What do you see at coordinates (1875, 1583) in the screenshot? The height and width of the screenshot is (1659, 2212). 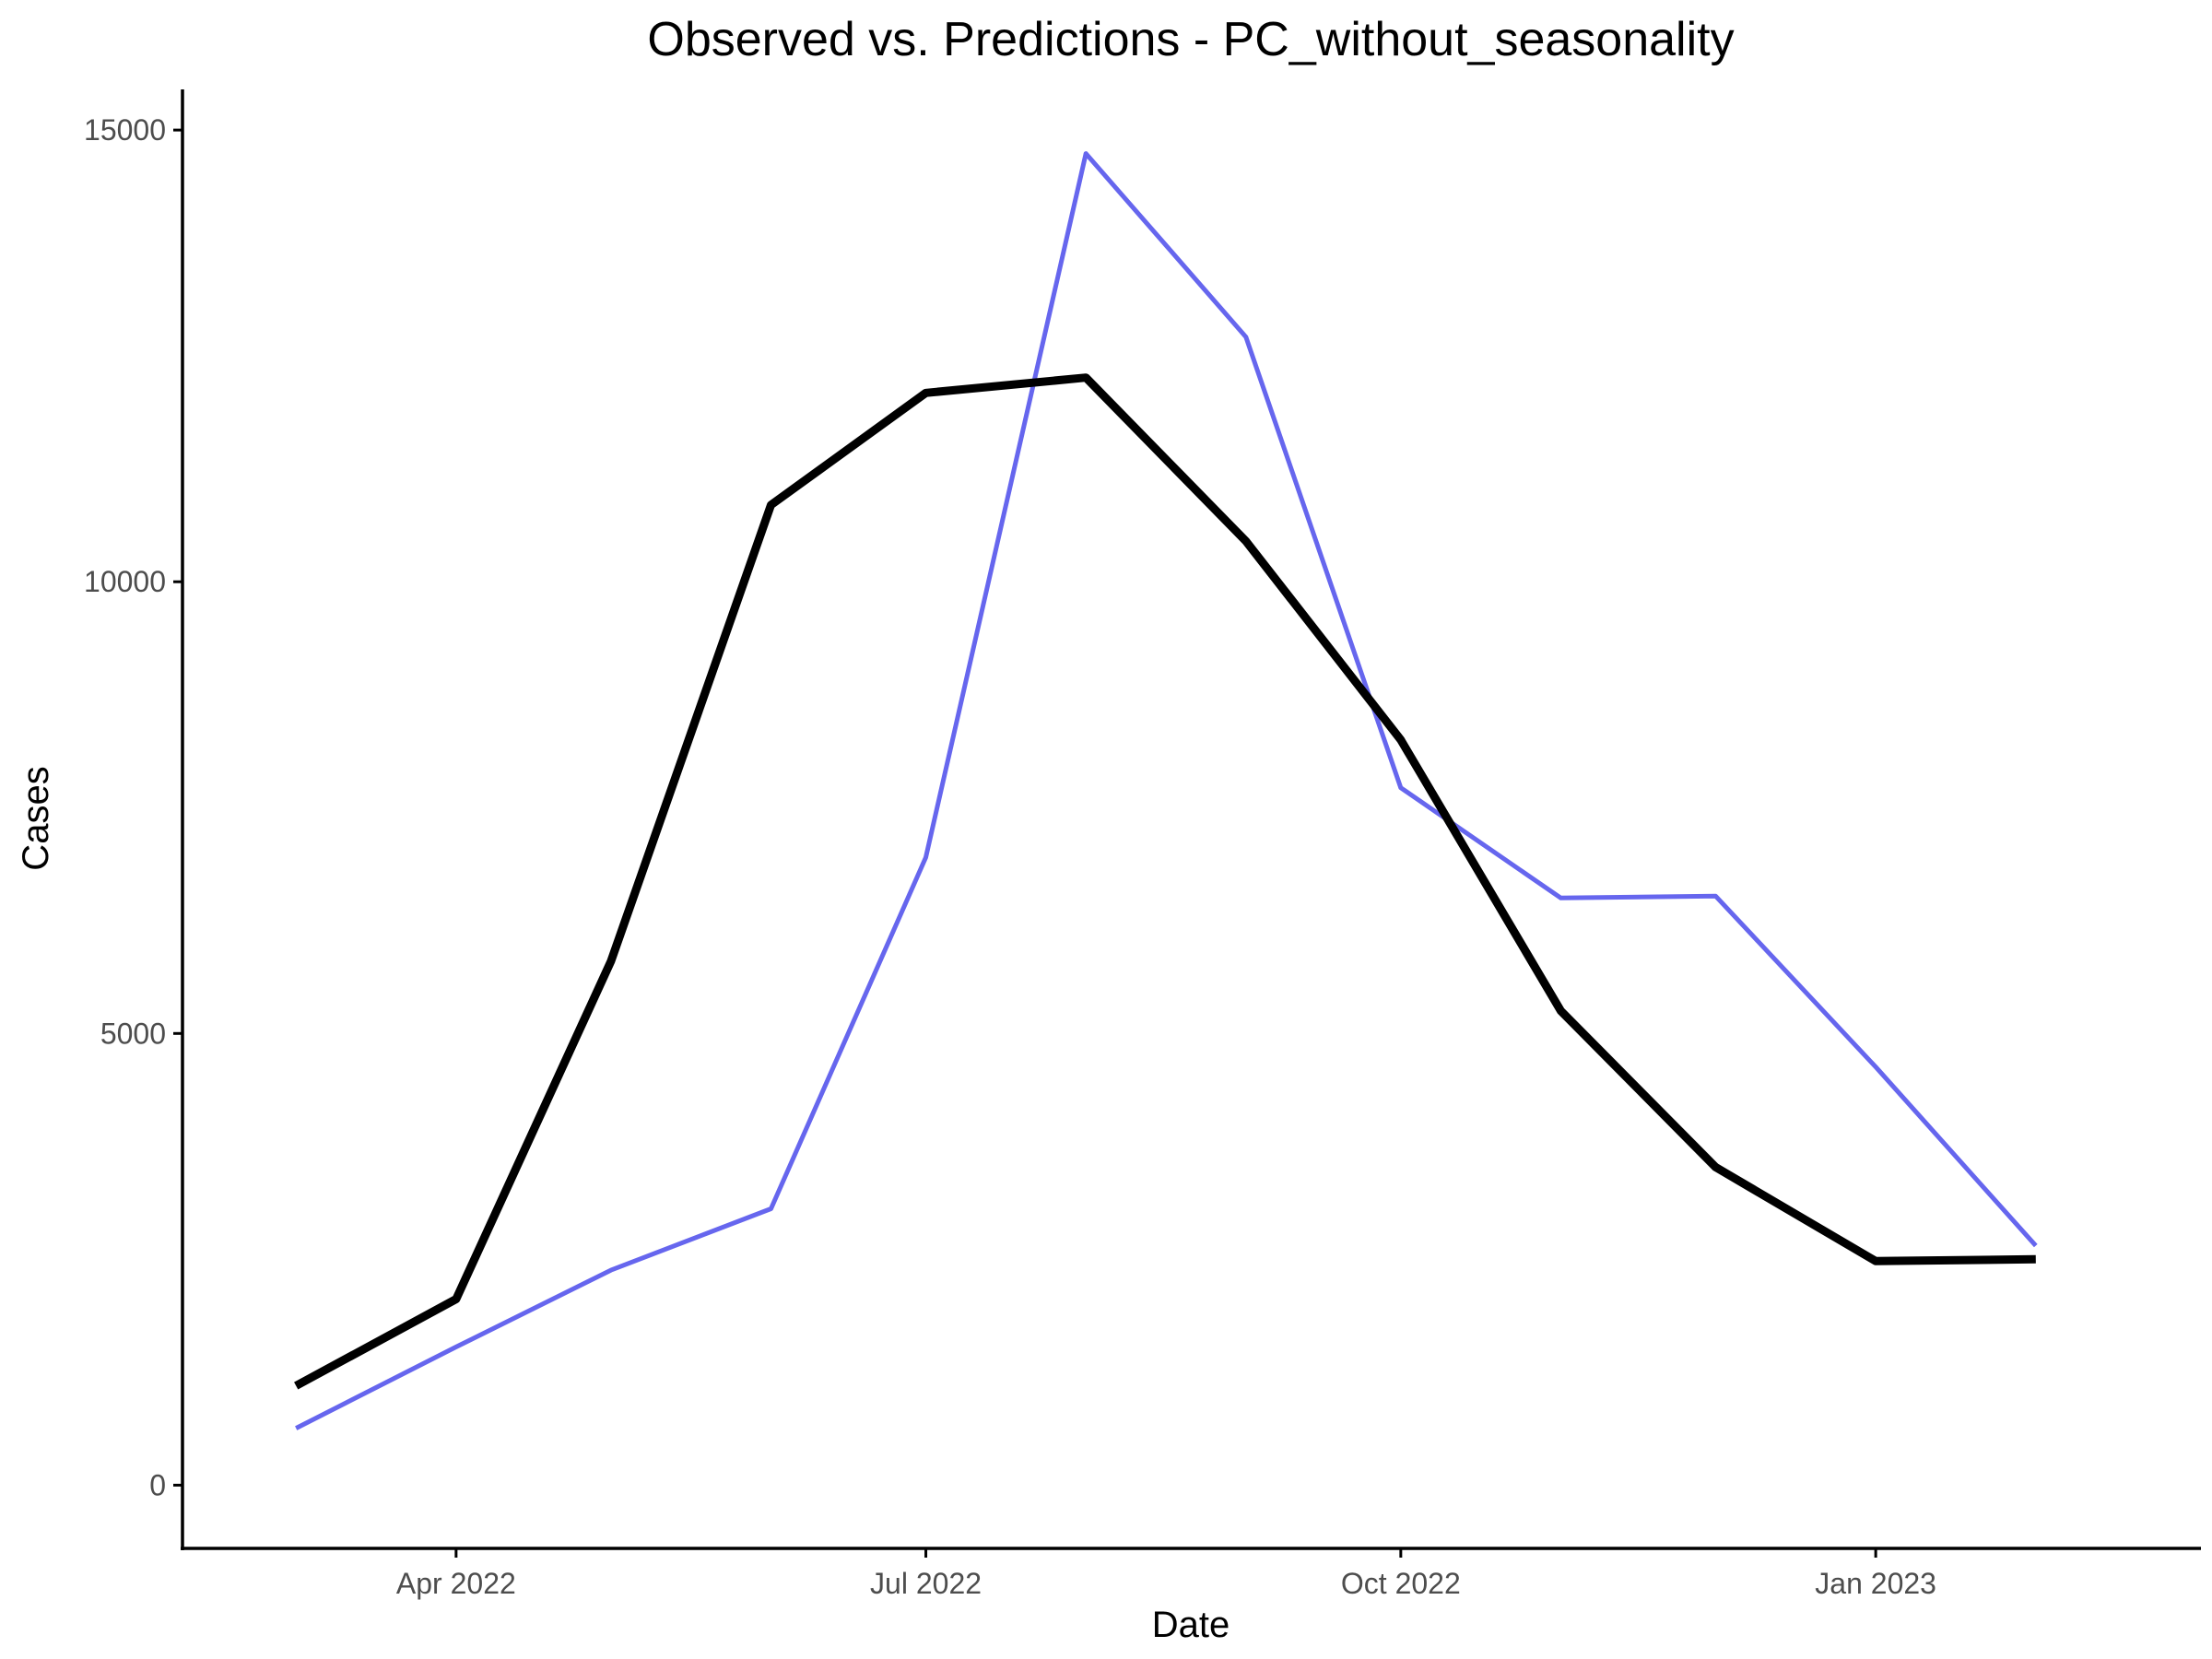 I see `x-tick-label: Jan 2023` at bounding box center [1875, 1583].